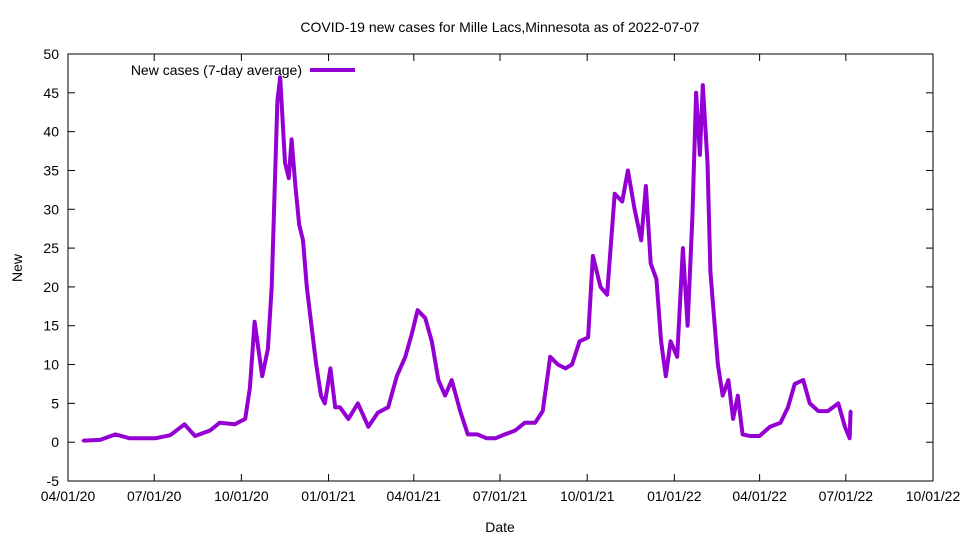 This screenshot has width=960, height=545. I want to click on y-axis-label: New, so click(17, 267).